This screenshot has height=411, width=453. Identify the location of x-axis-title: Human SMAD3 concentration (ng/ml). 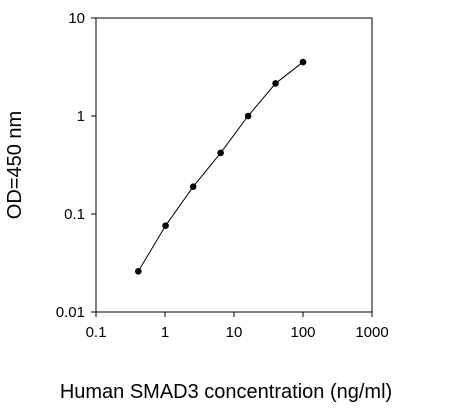
(226, 392).